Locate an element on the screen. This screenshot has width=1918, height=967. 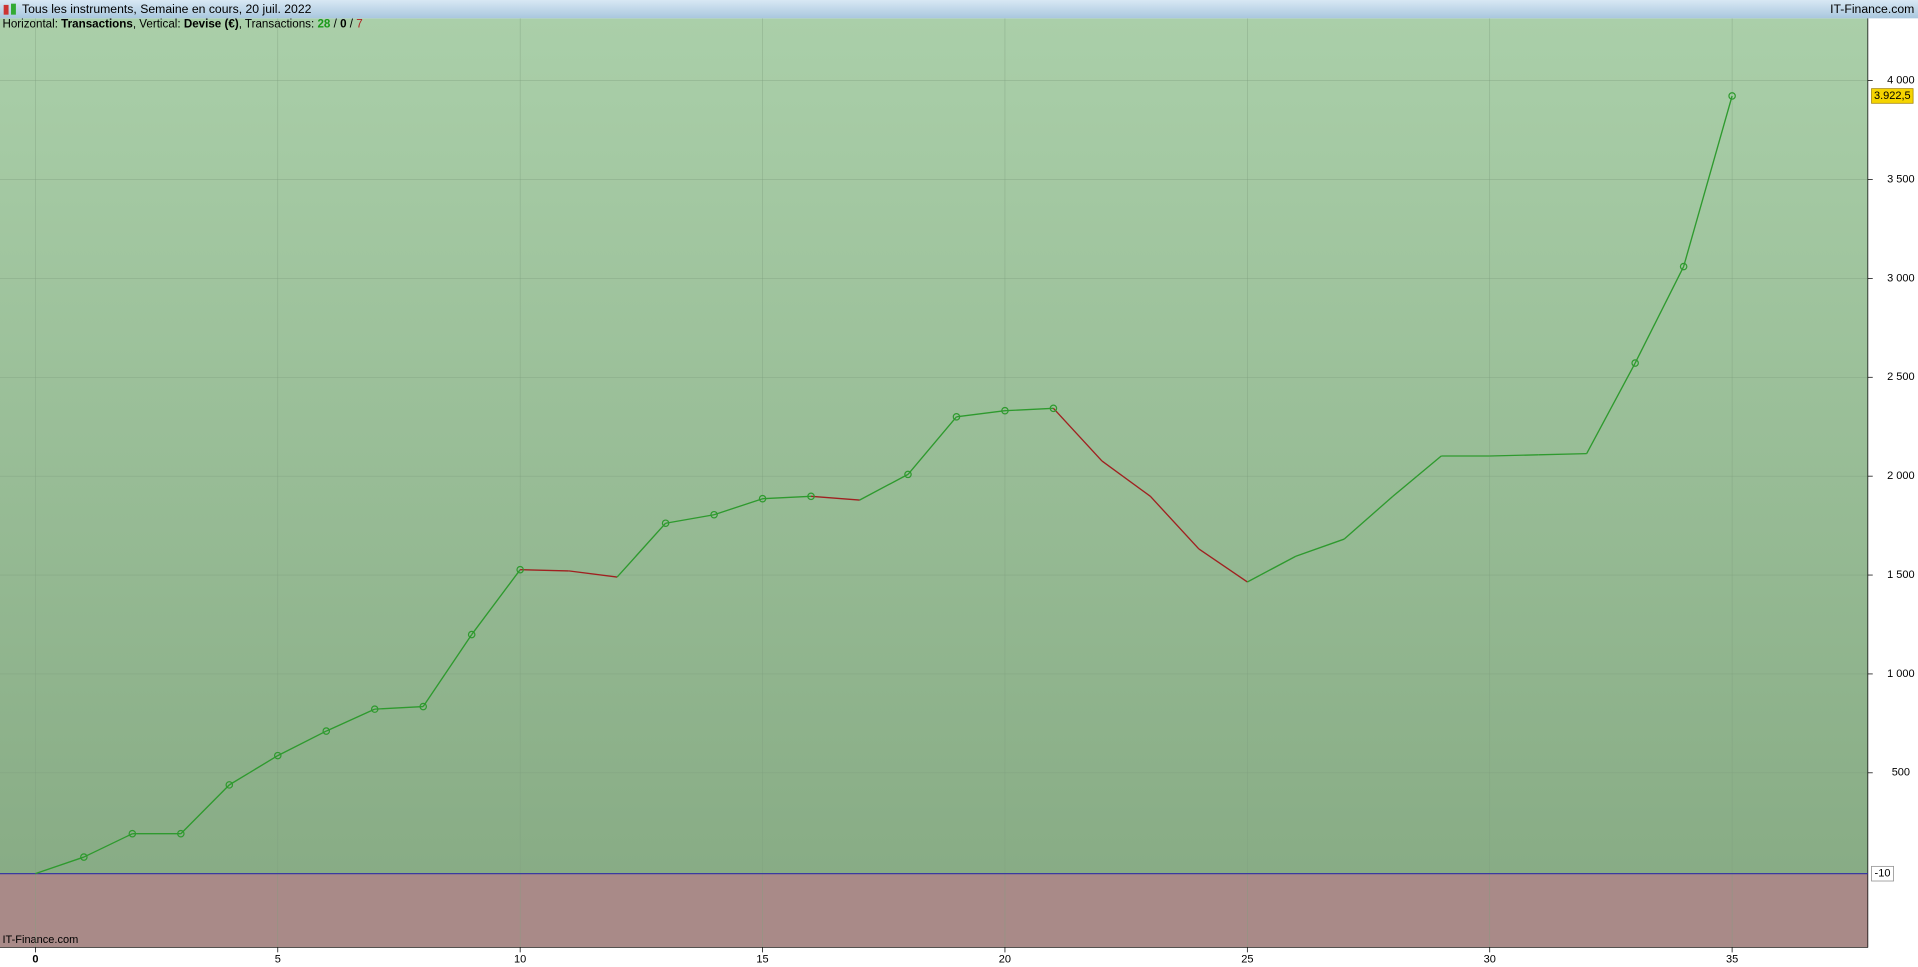
y-tick-label: 1 000 is located at coordinates (1901, 674).